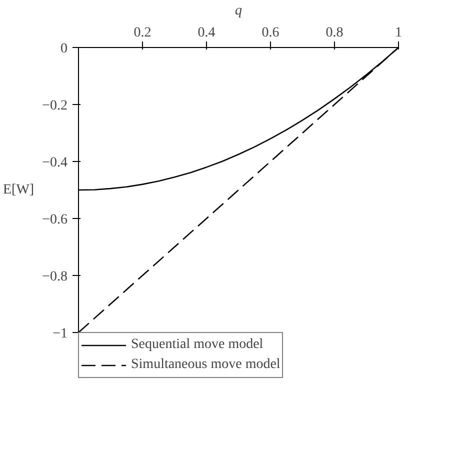  Describe the element at coordinates (271, 33) in the screenshot. I see `x-tick-label: 0.6` at that location.